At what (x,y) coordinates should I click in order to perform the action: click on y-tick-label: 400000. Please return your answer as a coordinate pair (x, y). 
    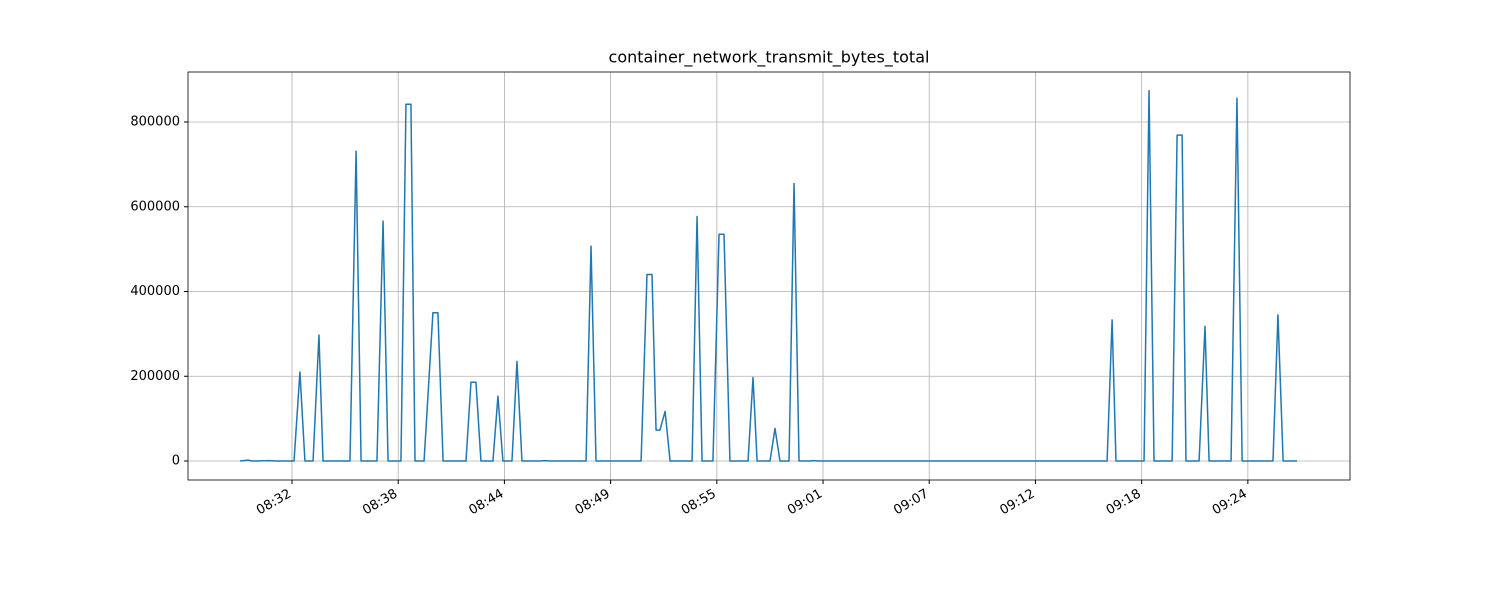
    Looking at the image, I should click on (155, 291).